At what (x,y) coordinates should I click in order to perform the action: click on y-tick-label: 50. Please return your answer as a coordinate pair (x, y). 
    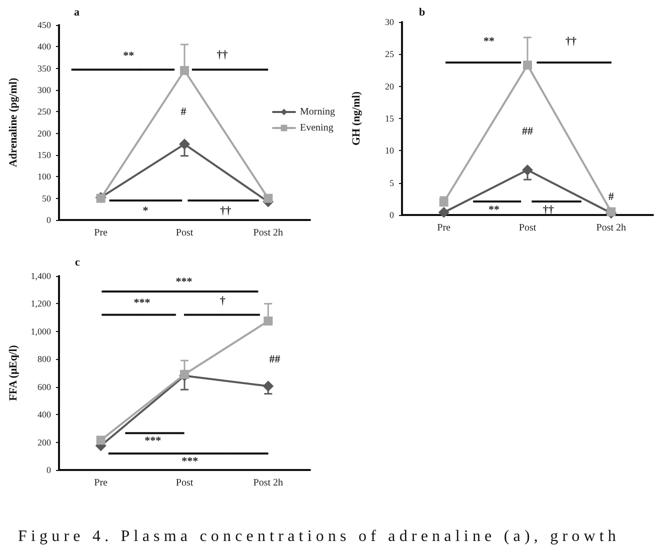
    Looking at the image, I should click on (47, 198).